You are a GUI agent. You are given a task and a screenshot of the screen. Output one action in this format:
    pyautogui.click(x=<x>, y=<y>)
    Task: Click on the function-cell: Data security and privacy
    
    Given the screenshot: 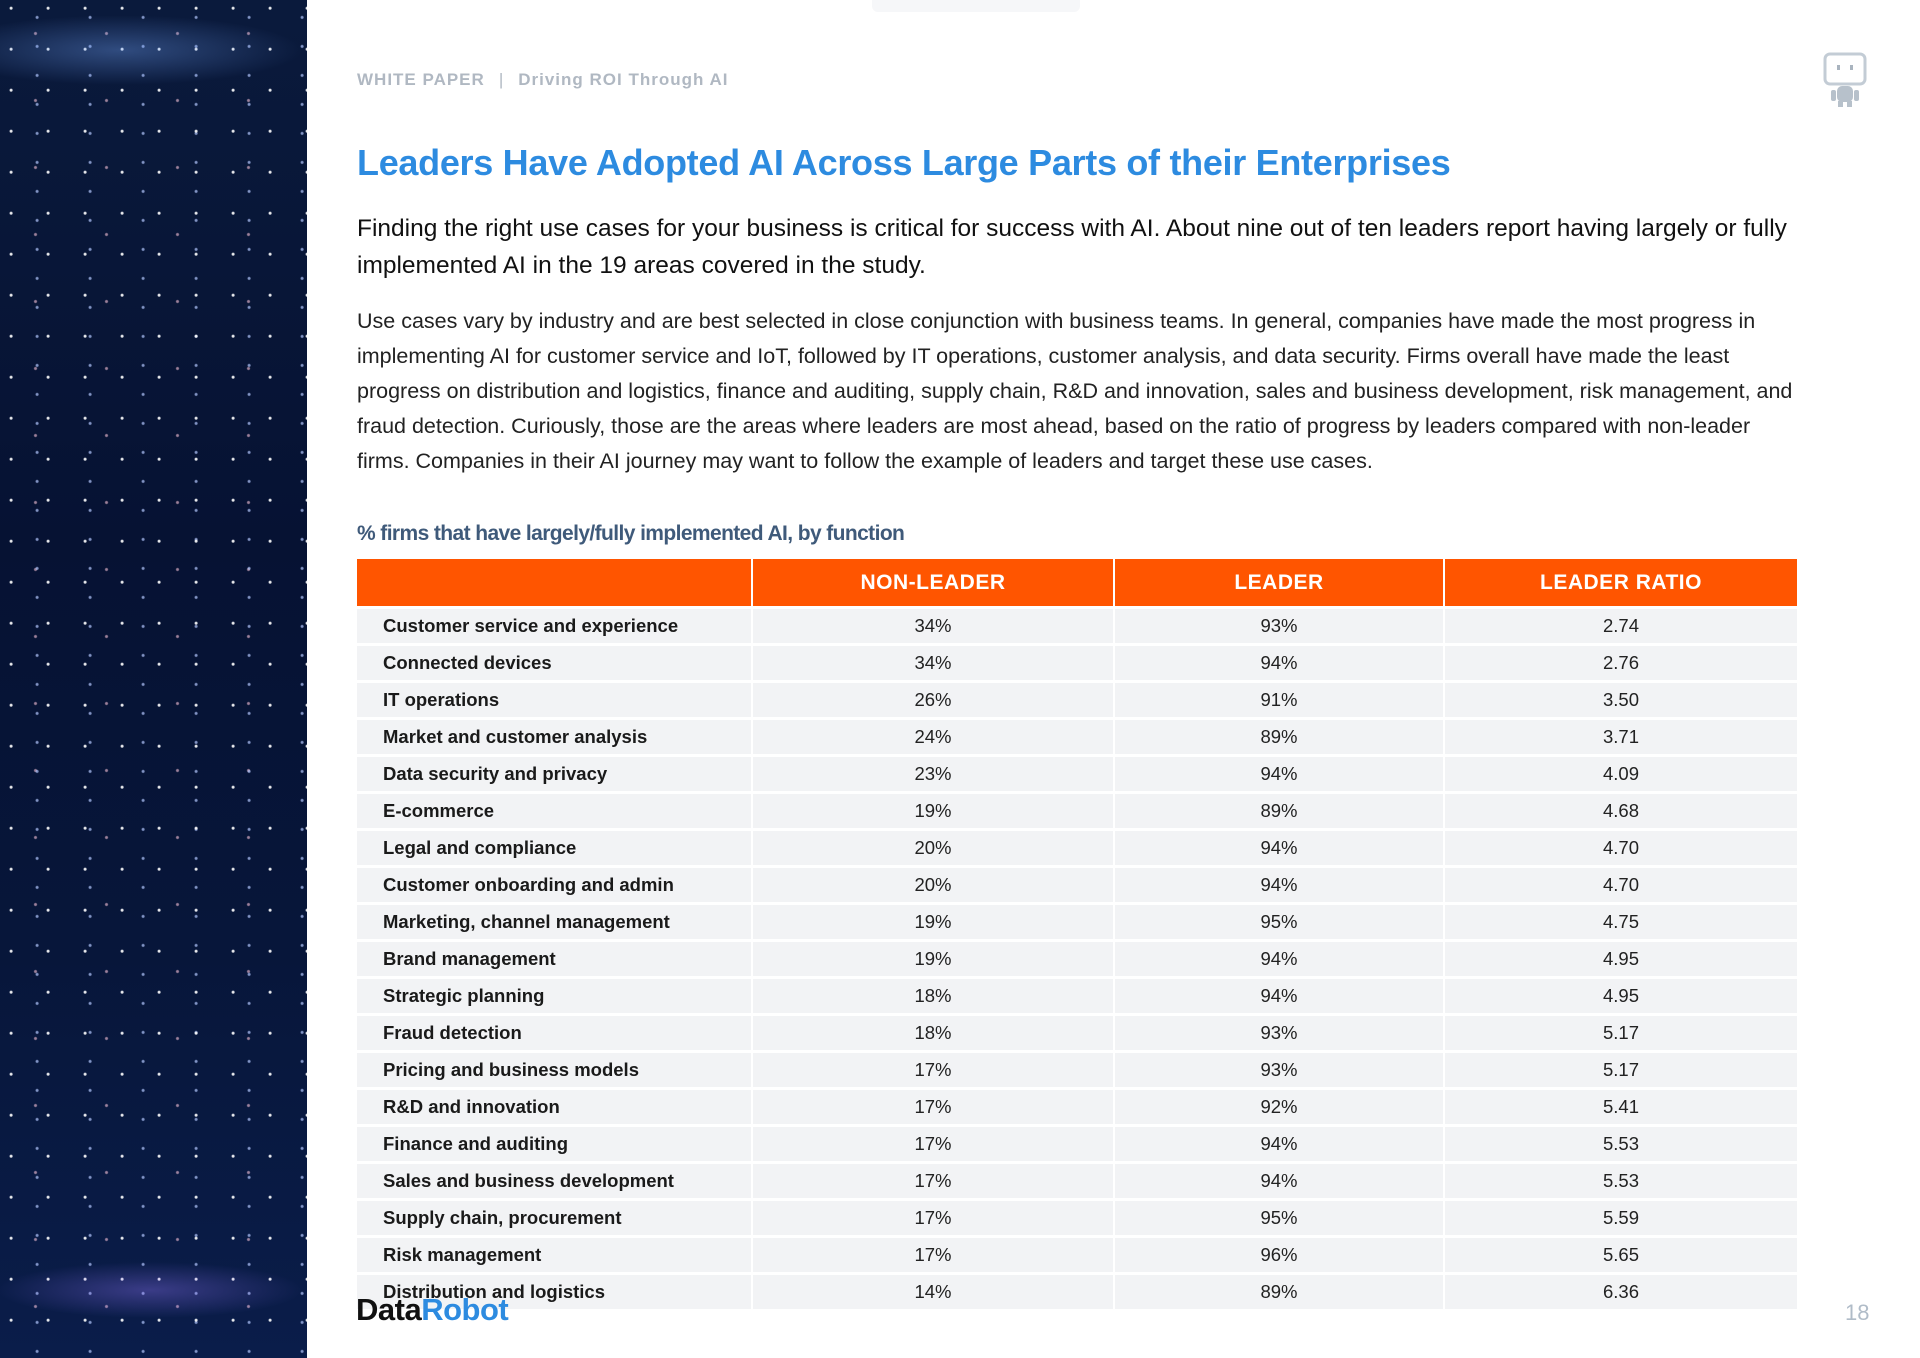 What is the action you would take?
    pyautogui.click(x=554, y=773)
    